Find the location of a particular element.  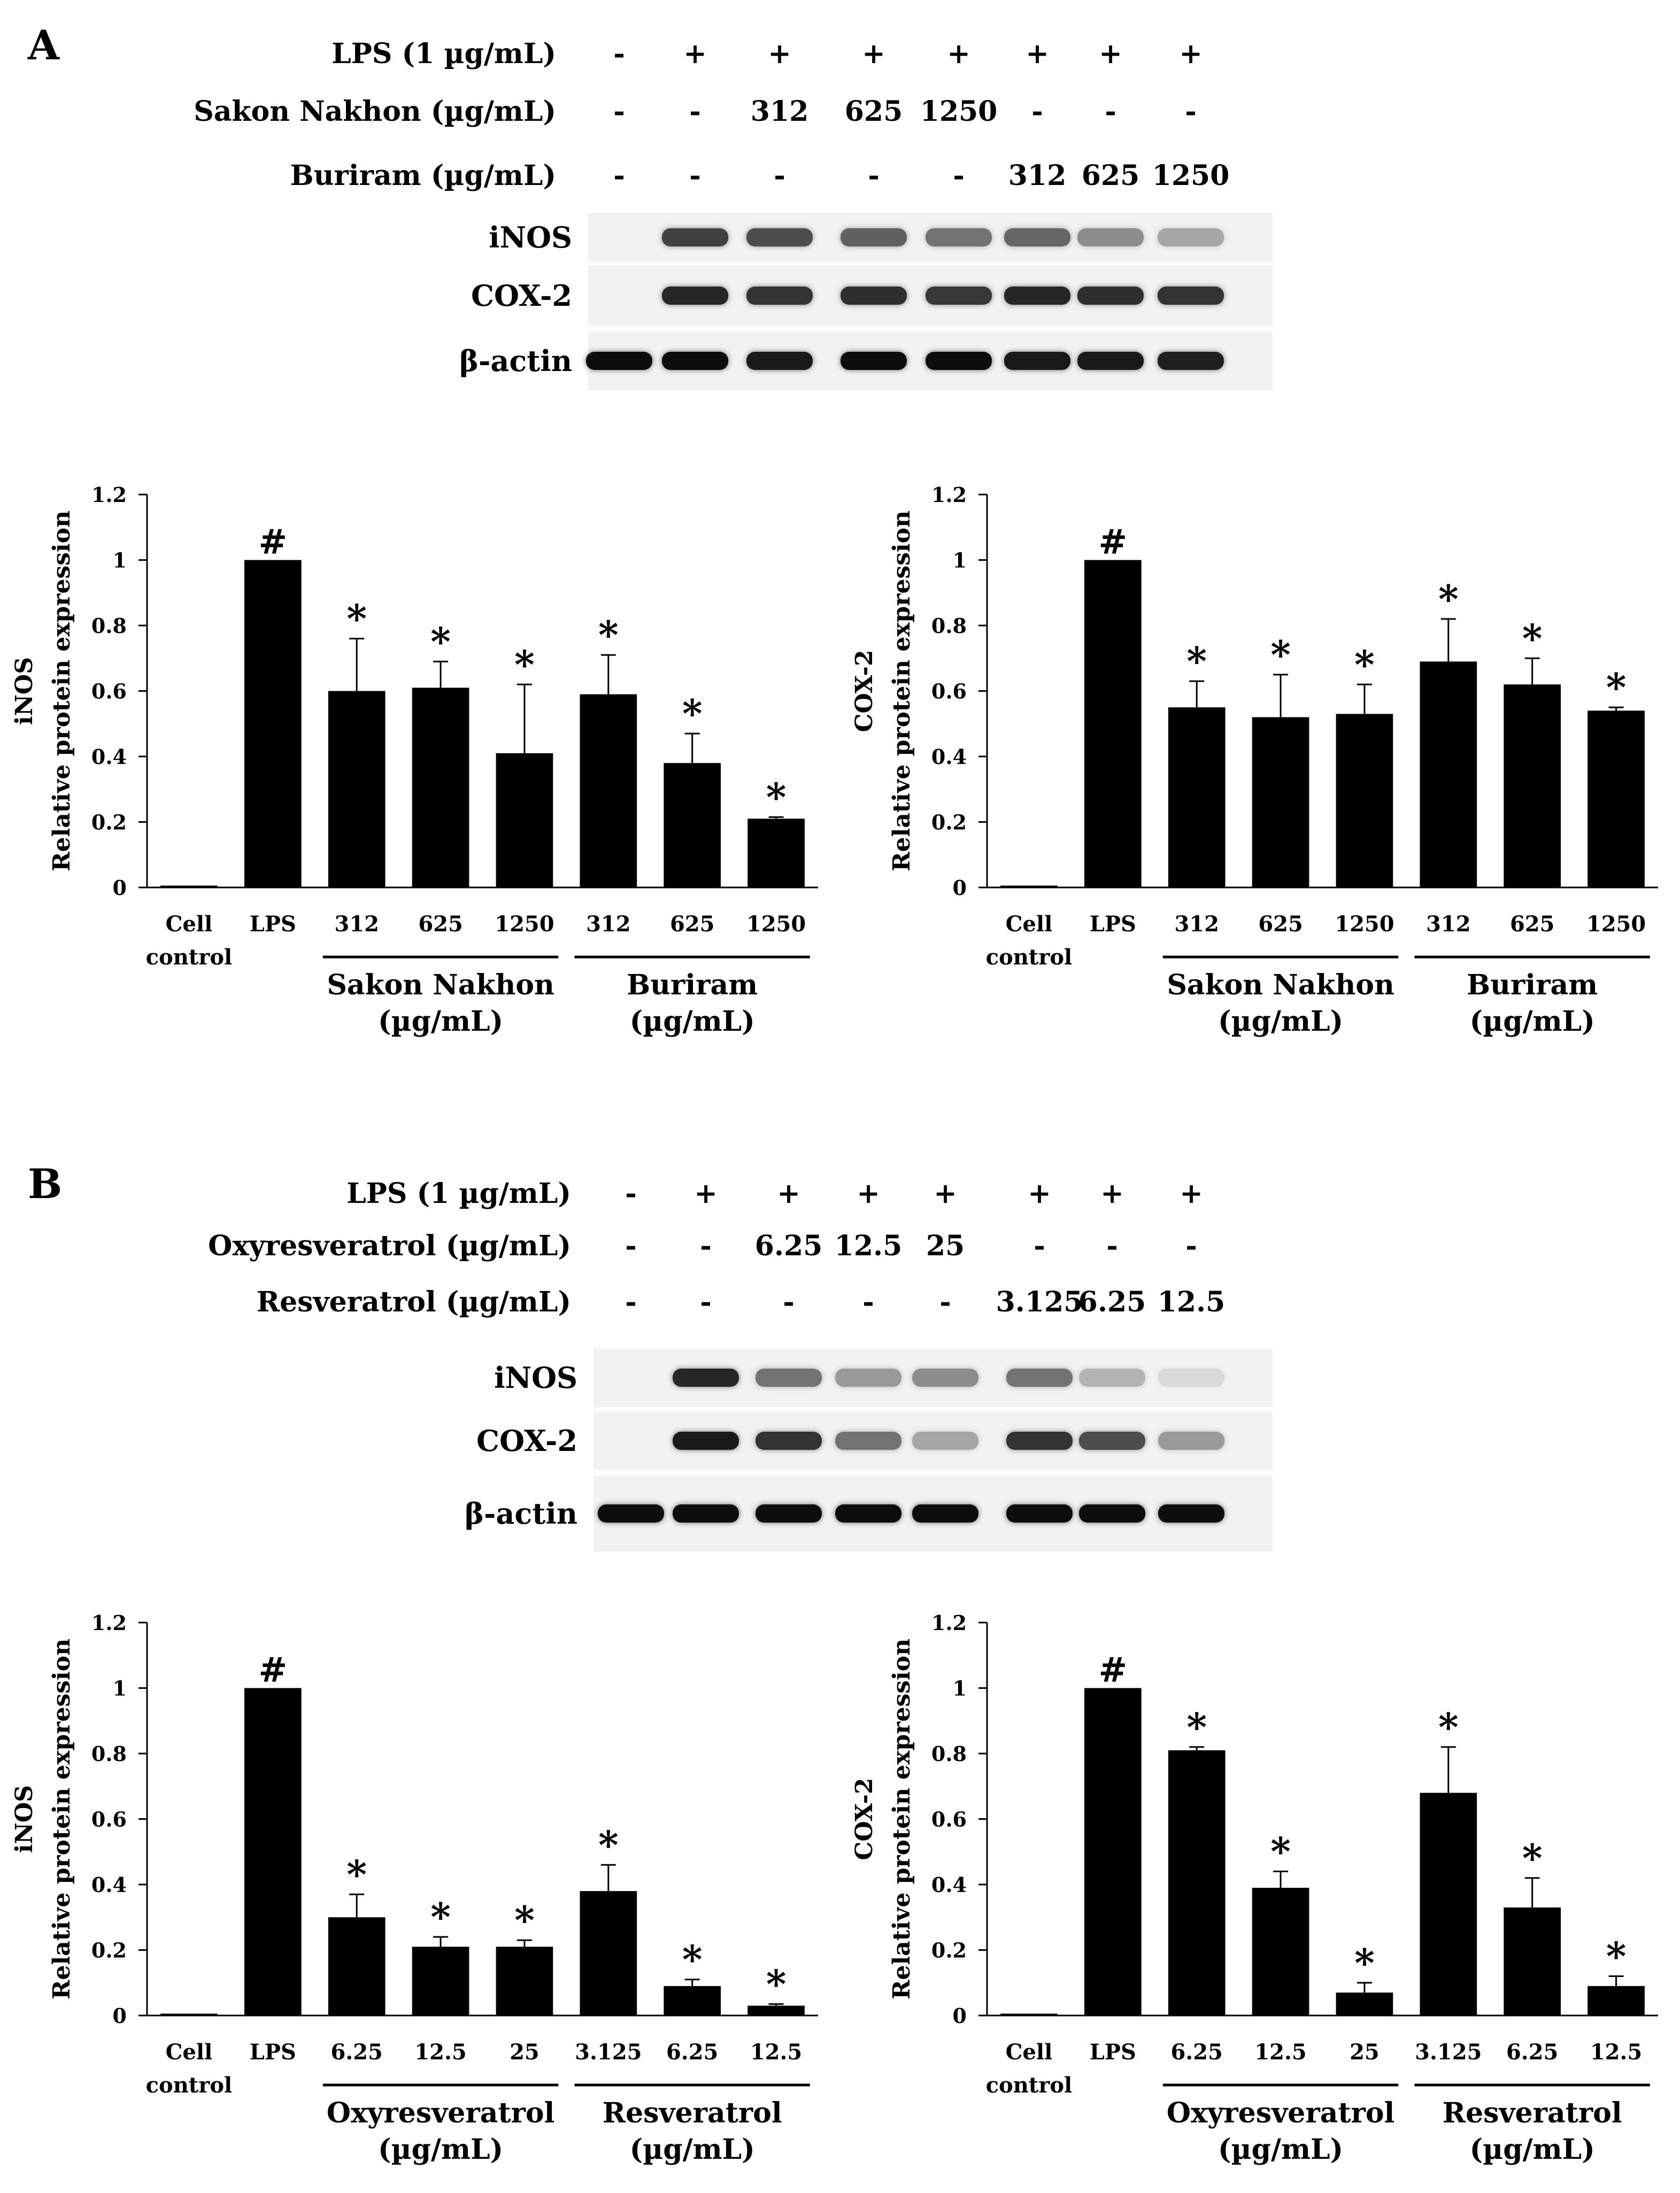

category-label: 625 is located at coordinates (440, 924).